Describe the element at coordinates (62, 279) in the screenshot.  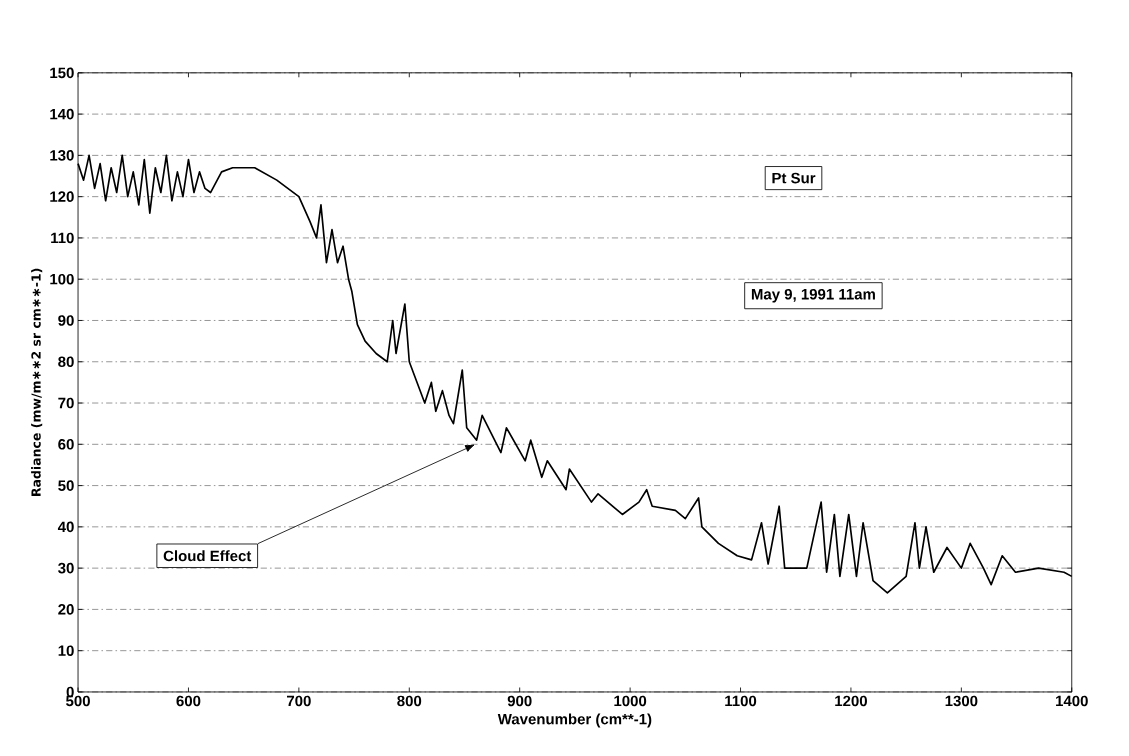
I see `y-tick-label: 100` at that location.